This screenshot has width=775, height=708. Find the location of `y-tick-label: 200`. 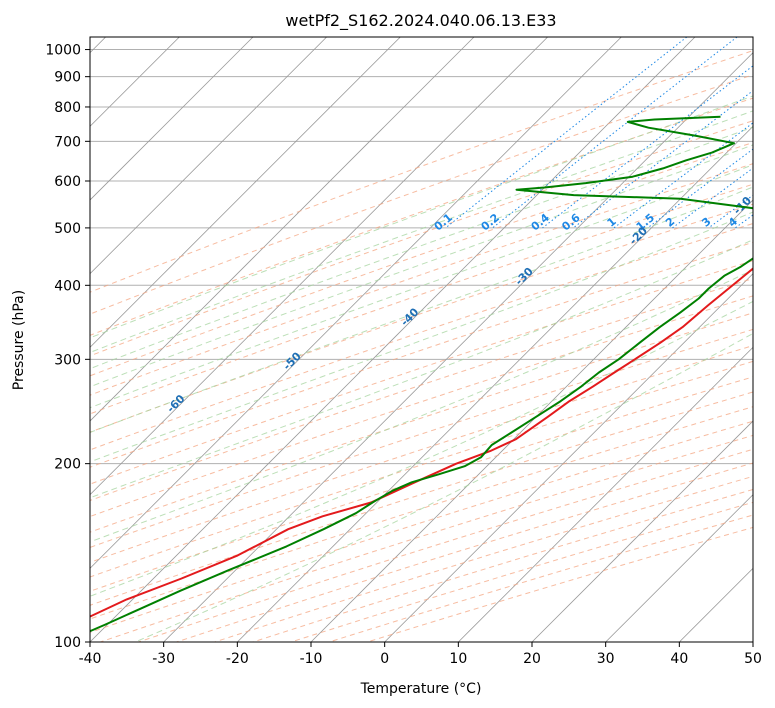

y-tick-label: 200 is located at coordinates (67, 465).